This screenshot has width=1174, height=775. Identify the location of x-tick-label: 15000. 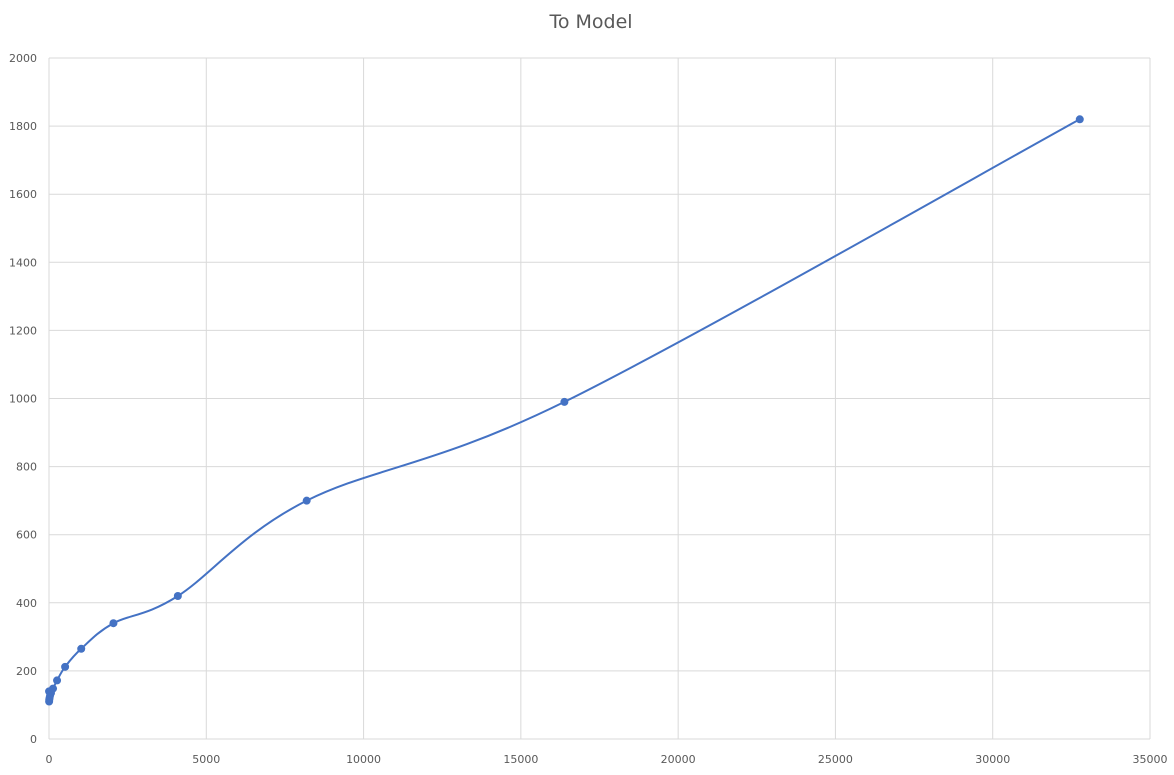
(520, 759).